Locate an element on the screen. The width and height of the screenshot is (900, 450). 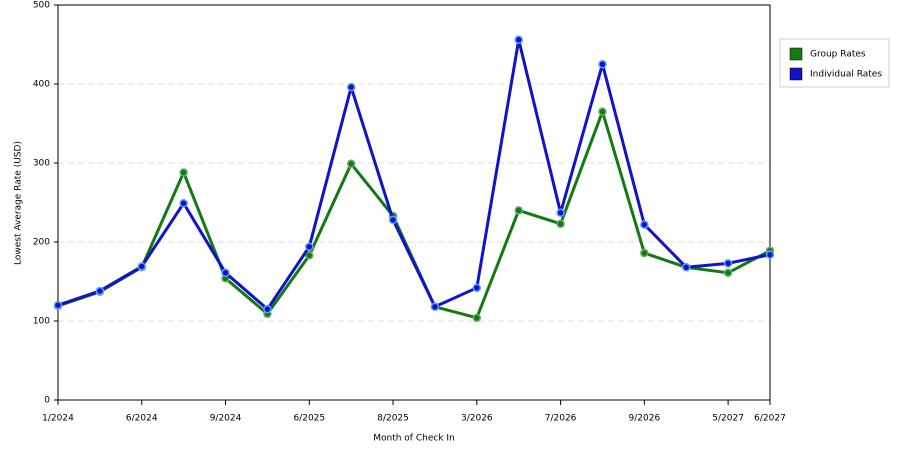
x-axis-label: Month of Check In is located at coordinates (414, 439).